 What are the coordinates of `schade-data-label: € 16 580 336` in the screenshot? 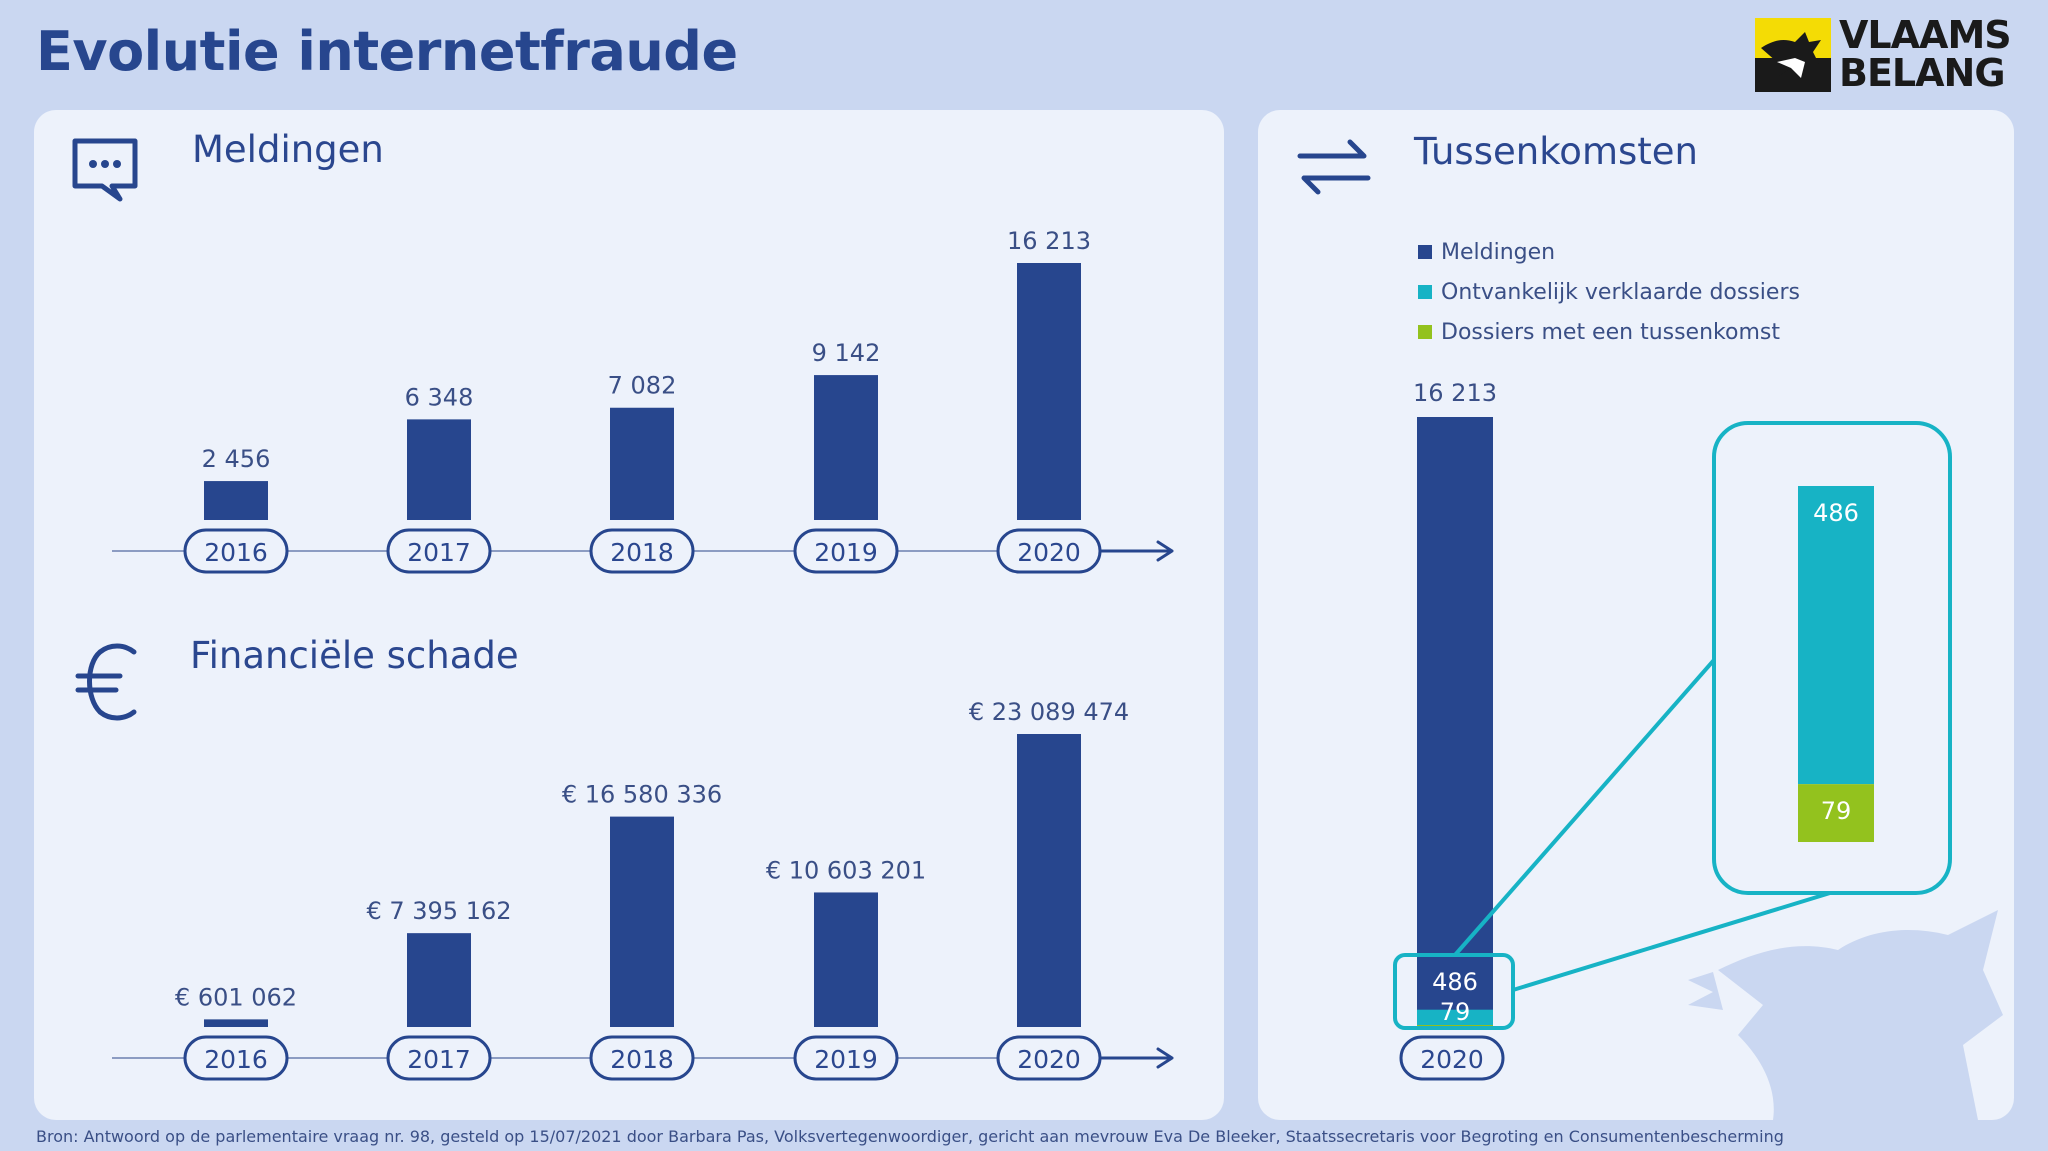 It's located at (642, 795).